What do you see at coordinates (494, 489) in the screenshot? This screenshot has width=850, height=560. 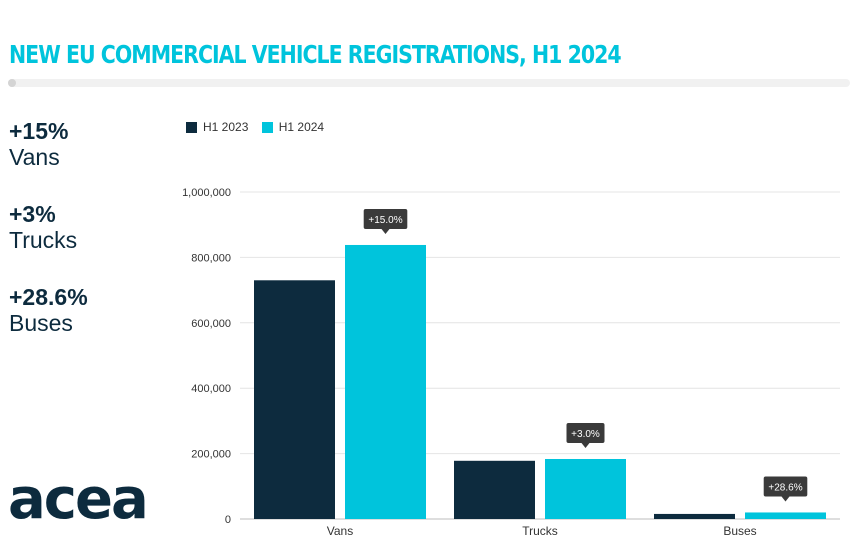 I see `bar-trucks-h1-2023` at bounding box center [494, 489].